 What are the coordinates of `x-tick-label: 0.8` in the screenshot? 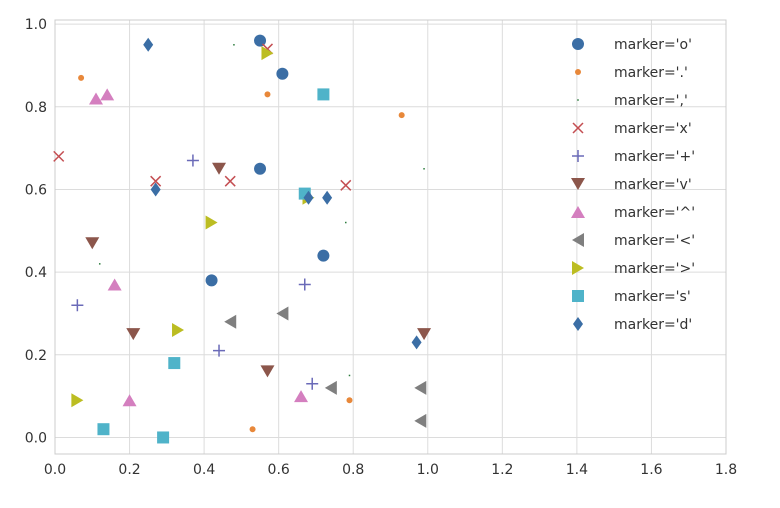 It's located at (353, 470).